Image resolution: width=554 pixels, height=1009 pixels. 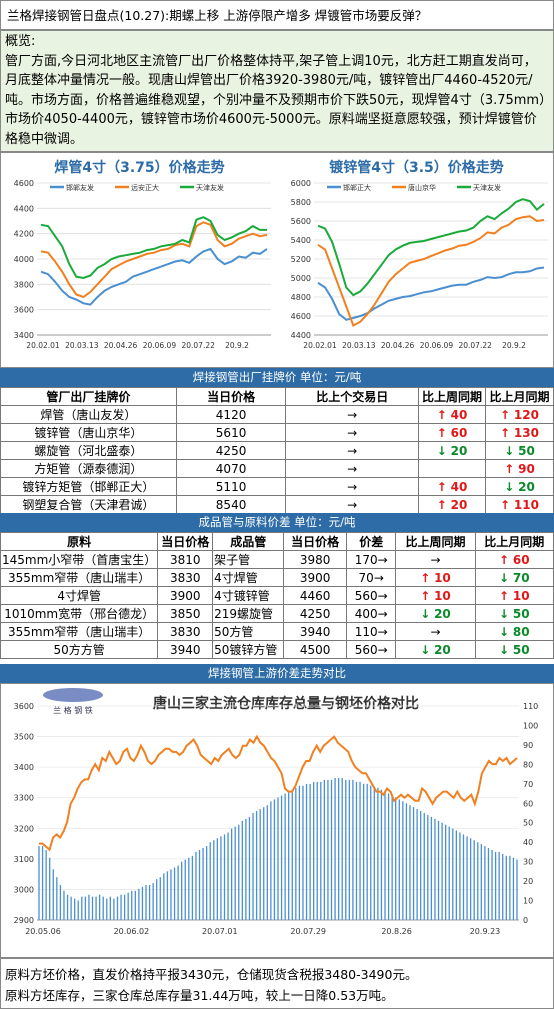 I want to click on table-row: 355mm窄带（唐山瑞丰） 3830 4寸焊管 3900 70→ ↑ 10 ↓ 70, so click(x=277, y=577).